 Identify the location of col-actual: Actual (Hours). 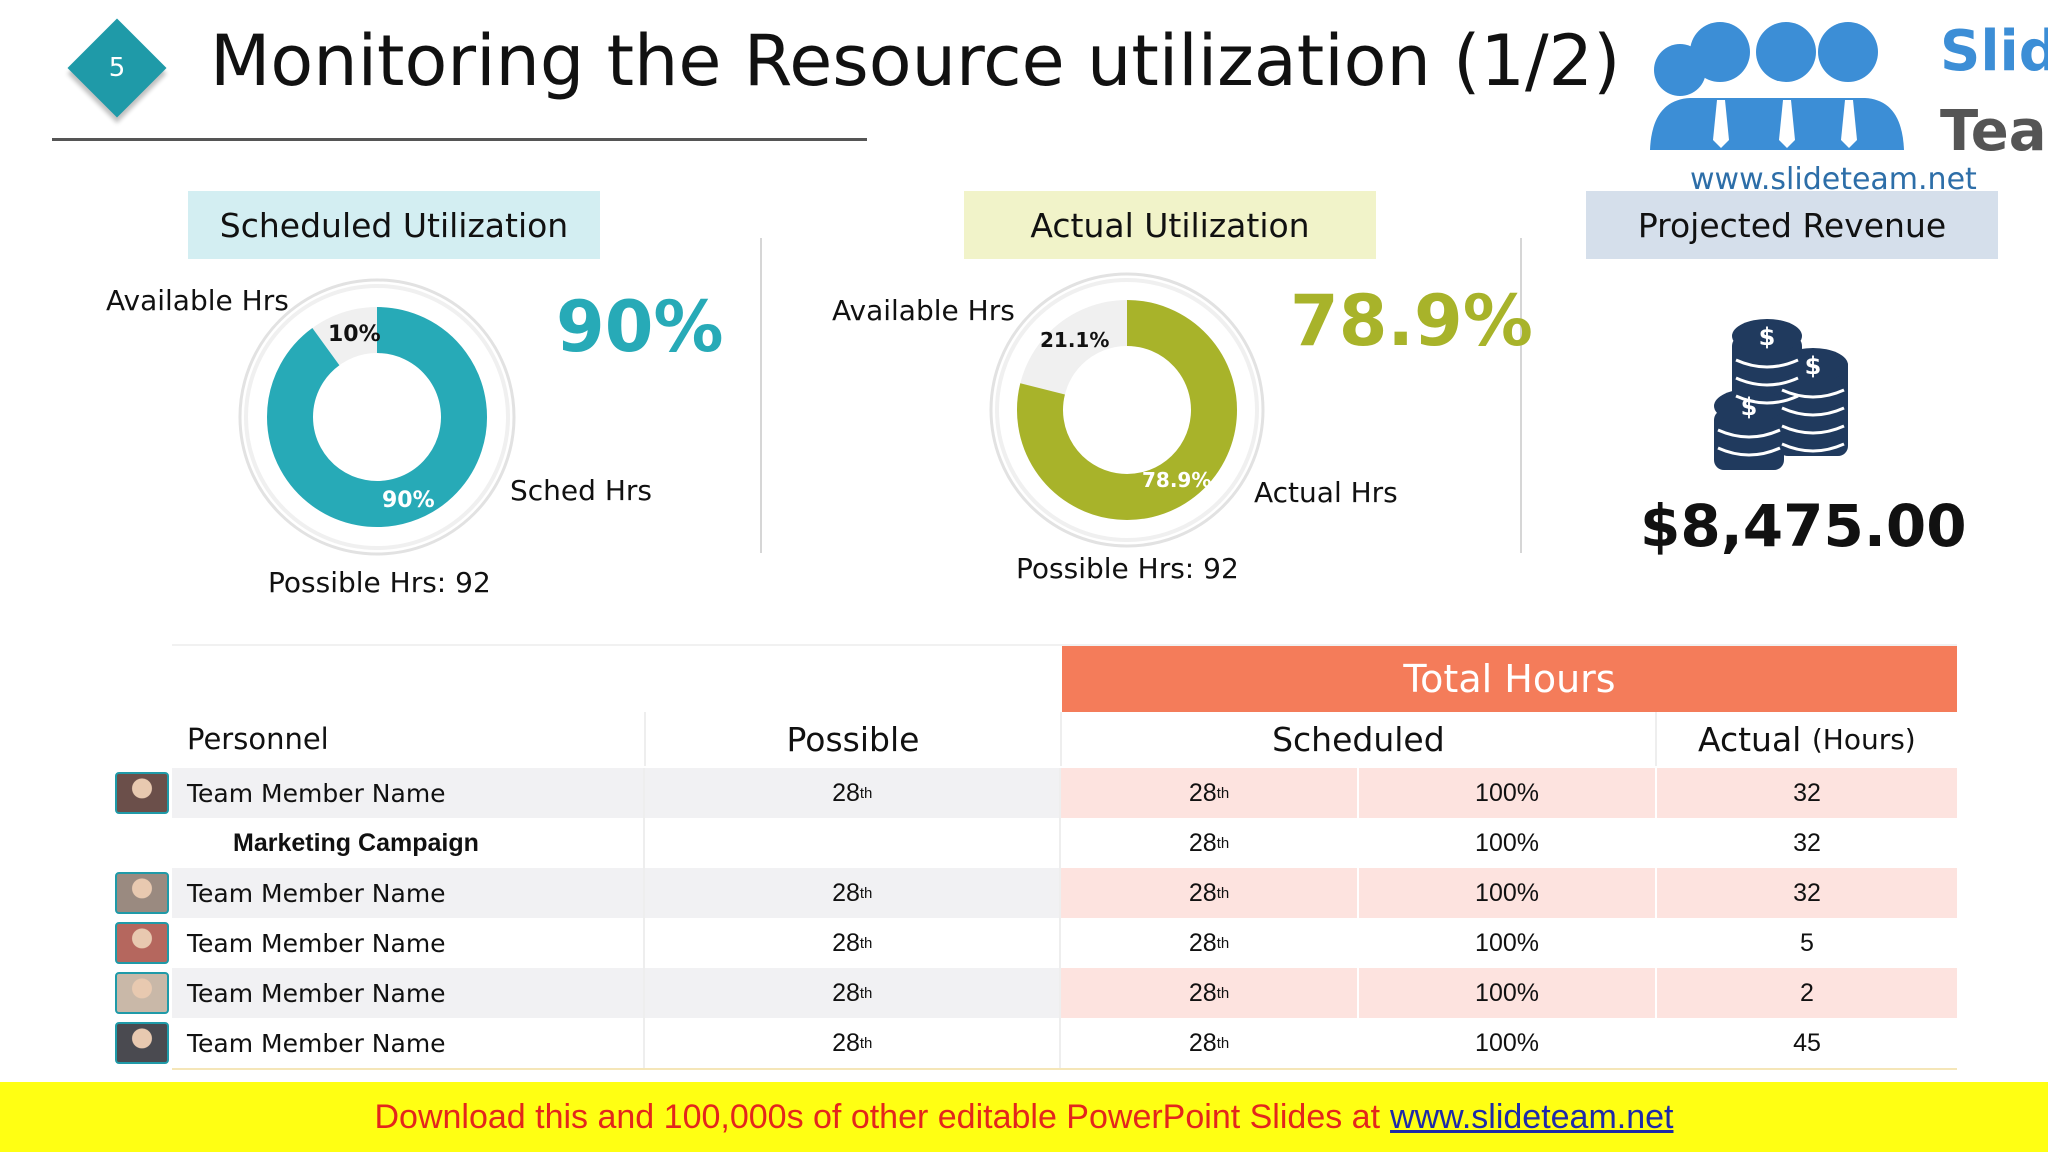
(1806, 739).